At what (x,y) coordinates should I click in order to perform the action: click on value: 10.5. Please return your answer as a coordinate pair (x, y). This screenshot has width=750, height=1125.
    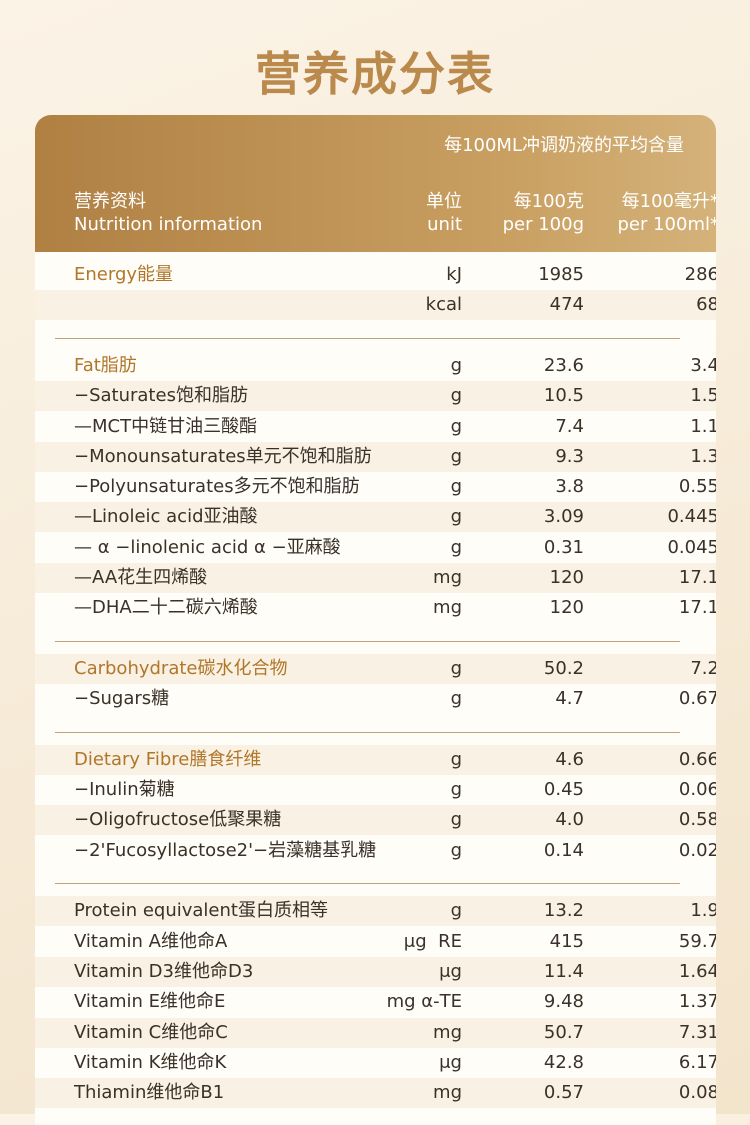
    Looking at the image, I should click on (563, 396).